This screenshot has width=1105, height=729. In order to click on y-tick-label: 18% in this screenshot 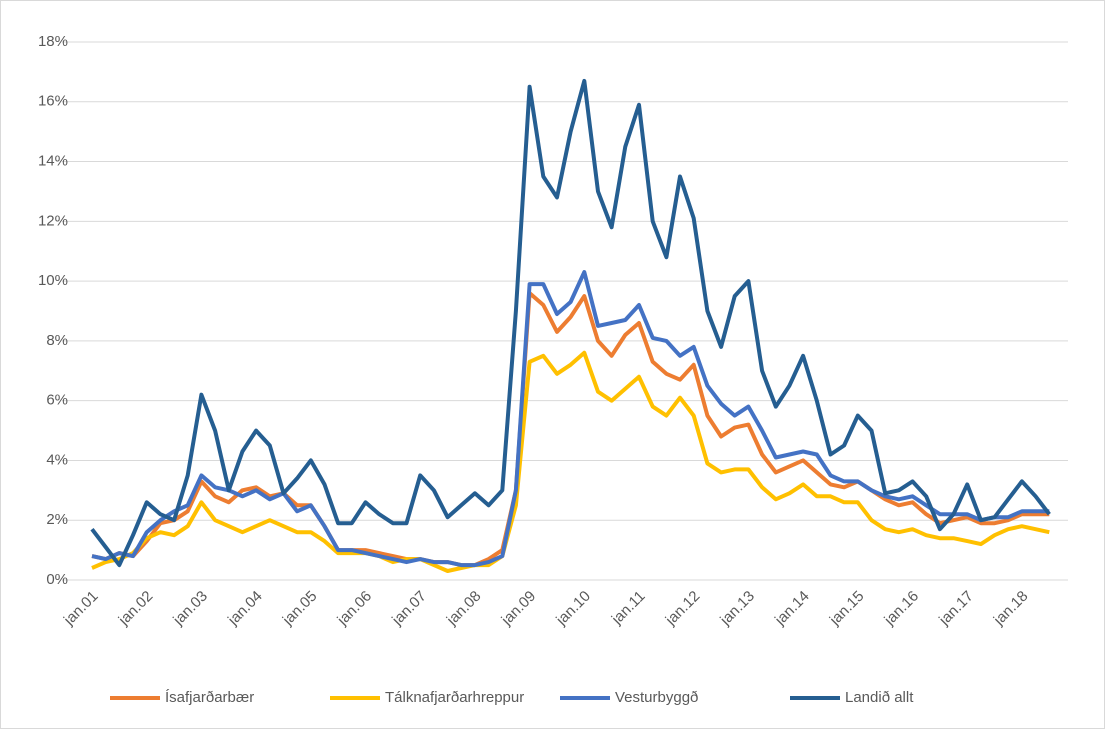, I will do `click(53, 41)`.